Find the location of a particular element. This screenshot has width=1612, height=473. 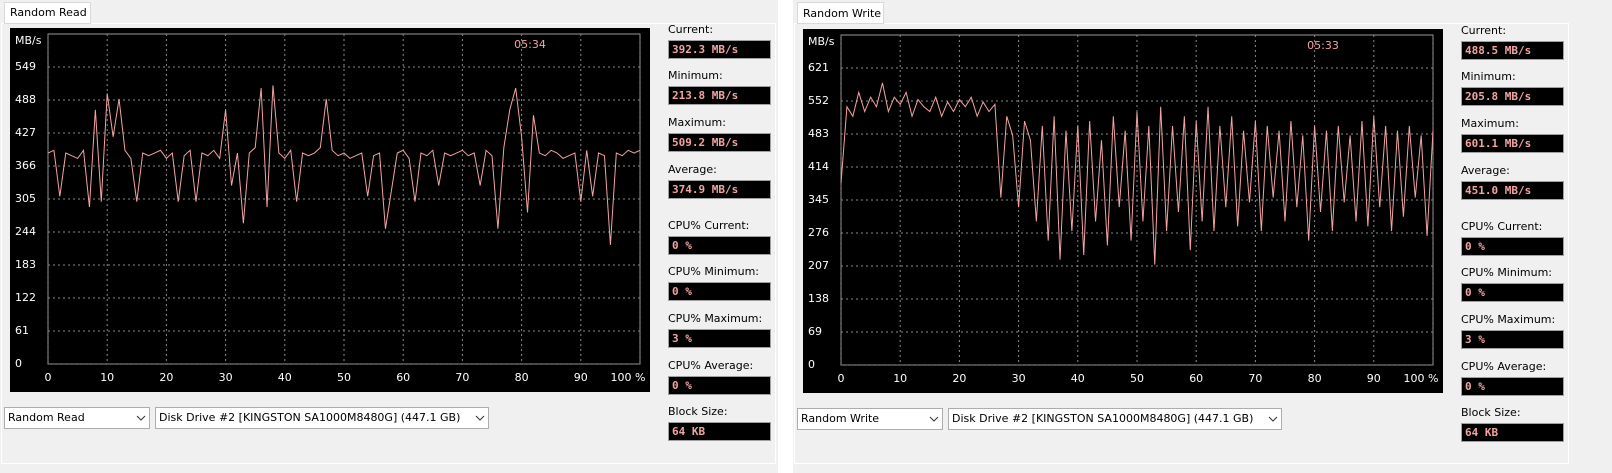

tab-label: Random Write is located at coordinates (842, 13).